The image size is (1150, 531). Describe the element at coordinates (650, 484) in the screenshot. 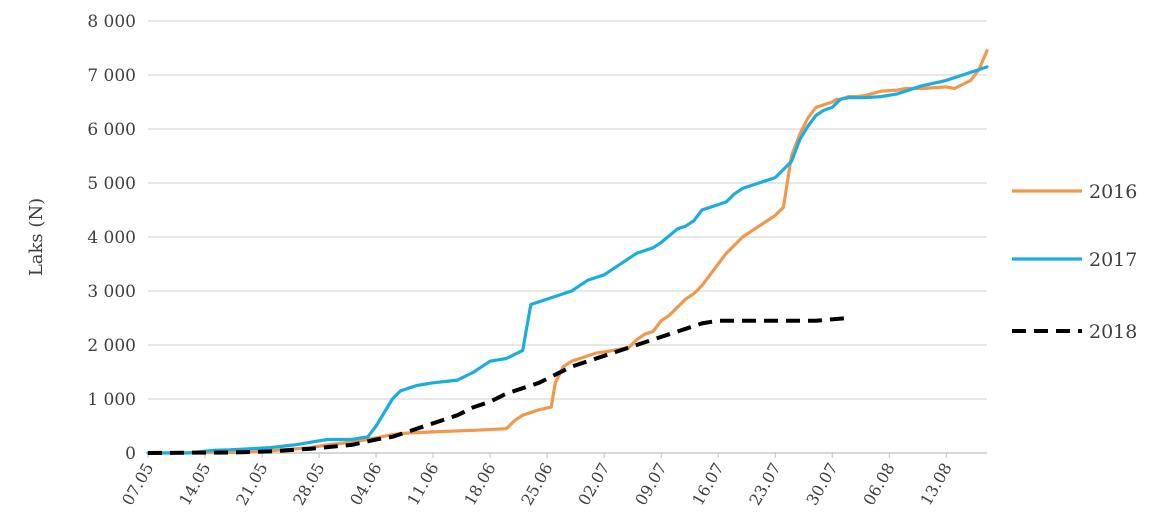

I see `x-tick-label: 09.07` at that location.